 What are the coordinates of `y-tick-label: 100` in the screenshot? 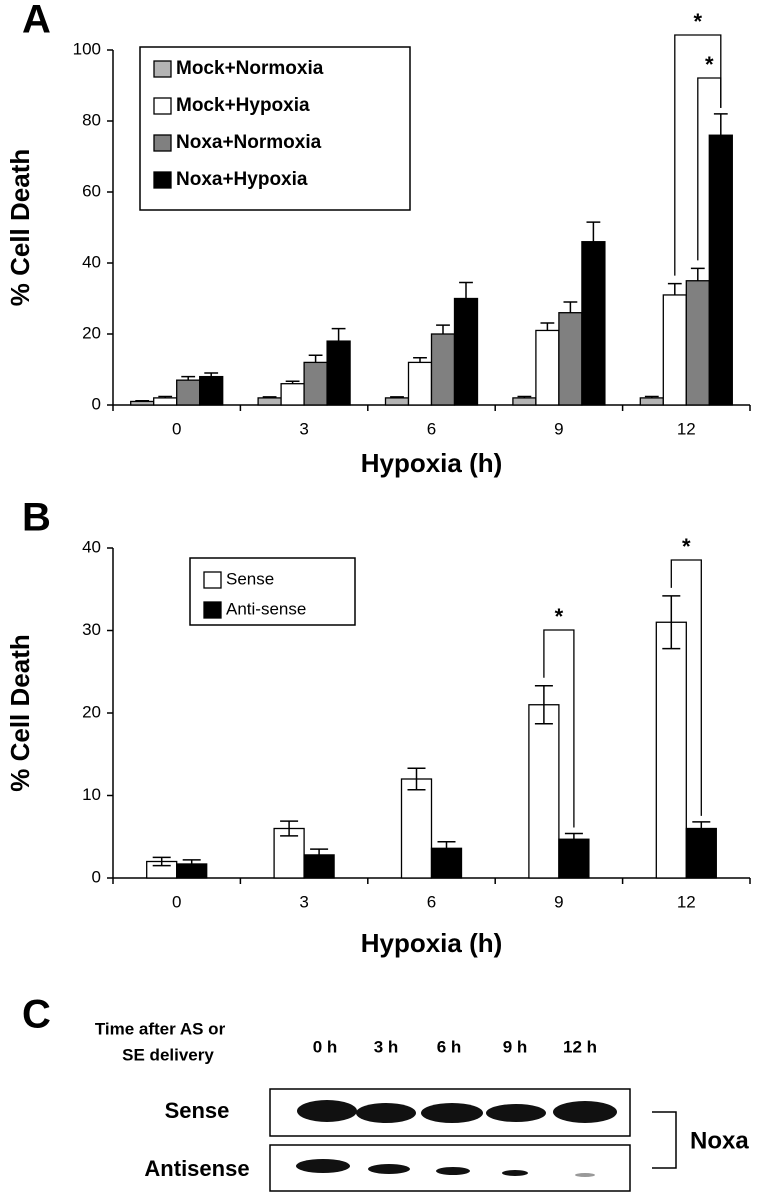 It's located at (87, 48).